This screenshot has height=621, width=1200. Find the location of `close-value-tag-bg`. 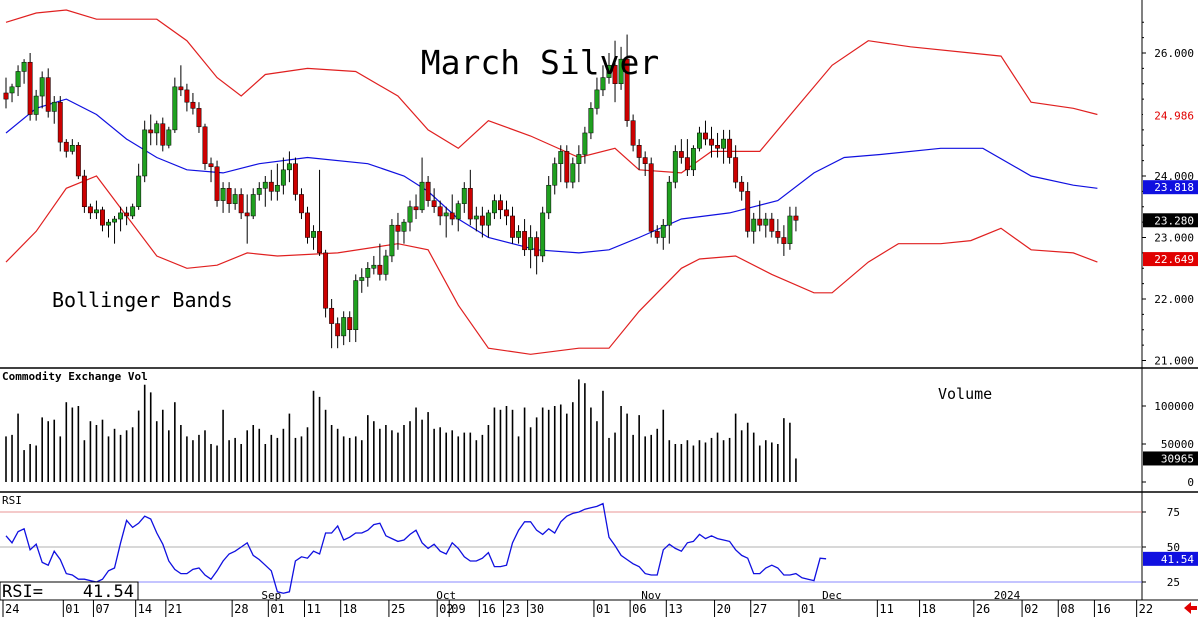

close-value-tag-bg is located at coordinates (1170, 220).